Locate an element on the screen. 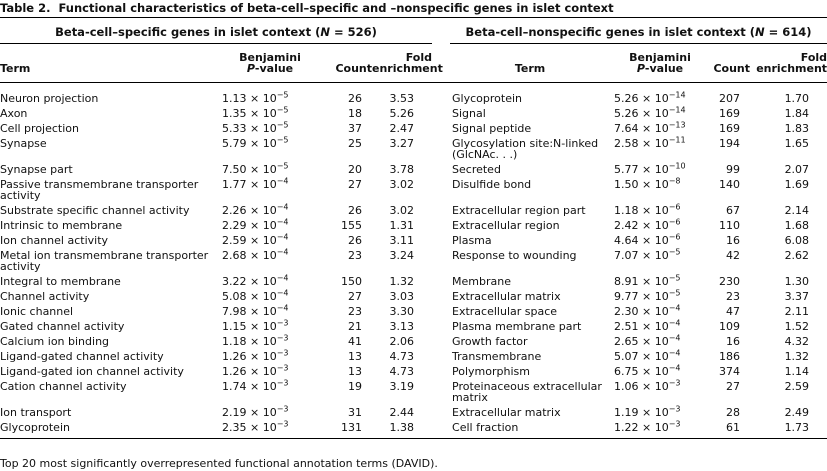 This screenshot has height=471, width=827. caption-label: Table 2. is located at coordinates (25, 8).